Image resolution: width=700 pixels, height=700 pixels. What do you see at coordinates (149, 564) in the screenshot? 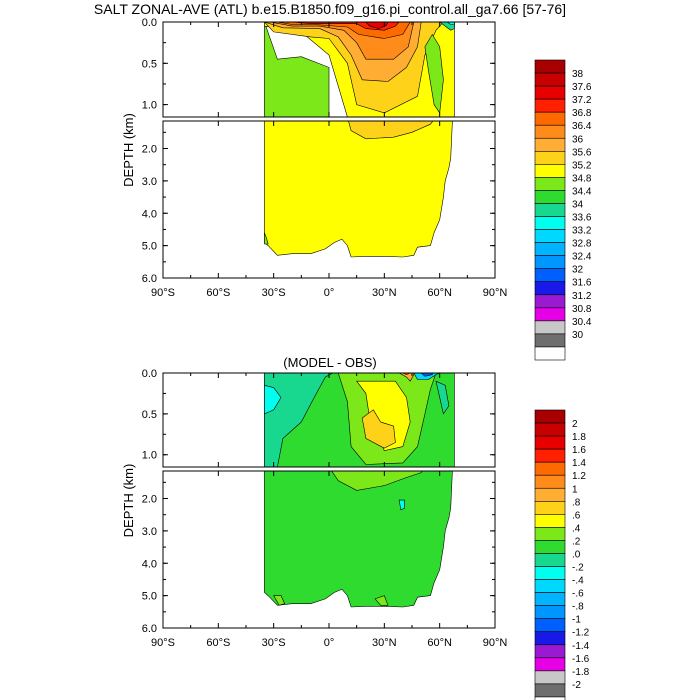
I see `y-tick-label: 4.0` at bounding box center [149, 564].